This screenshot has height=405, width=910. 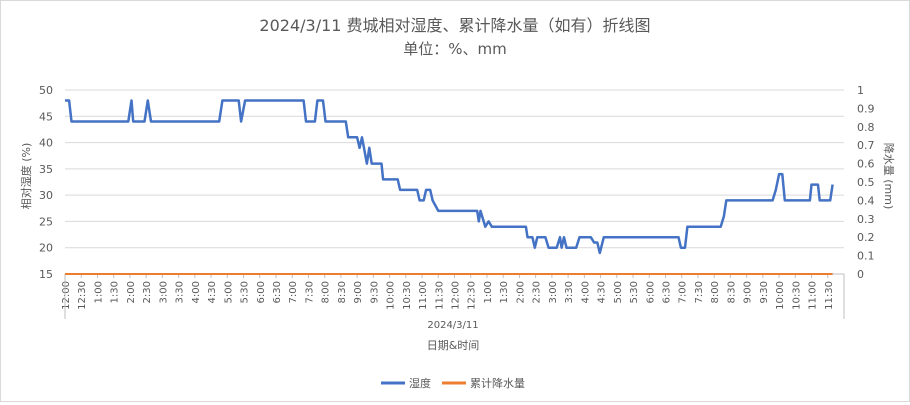 What do you see at coordinates (866, 108) in the screenshot?
I see `y2-tick-label: 0.9` at bounding box center [866, 108].